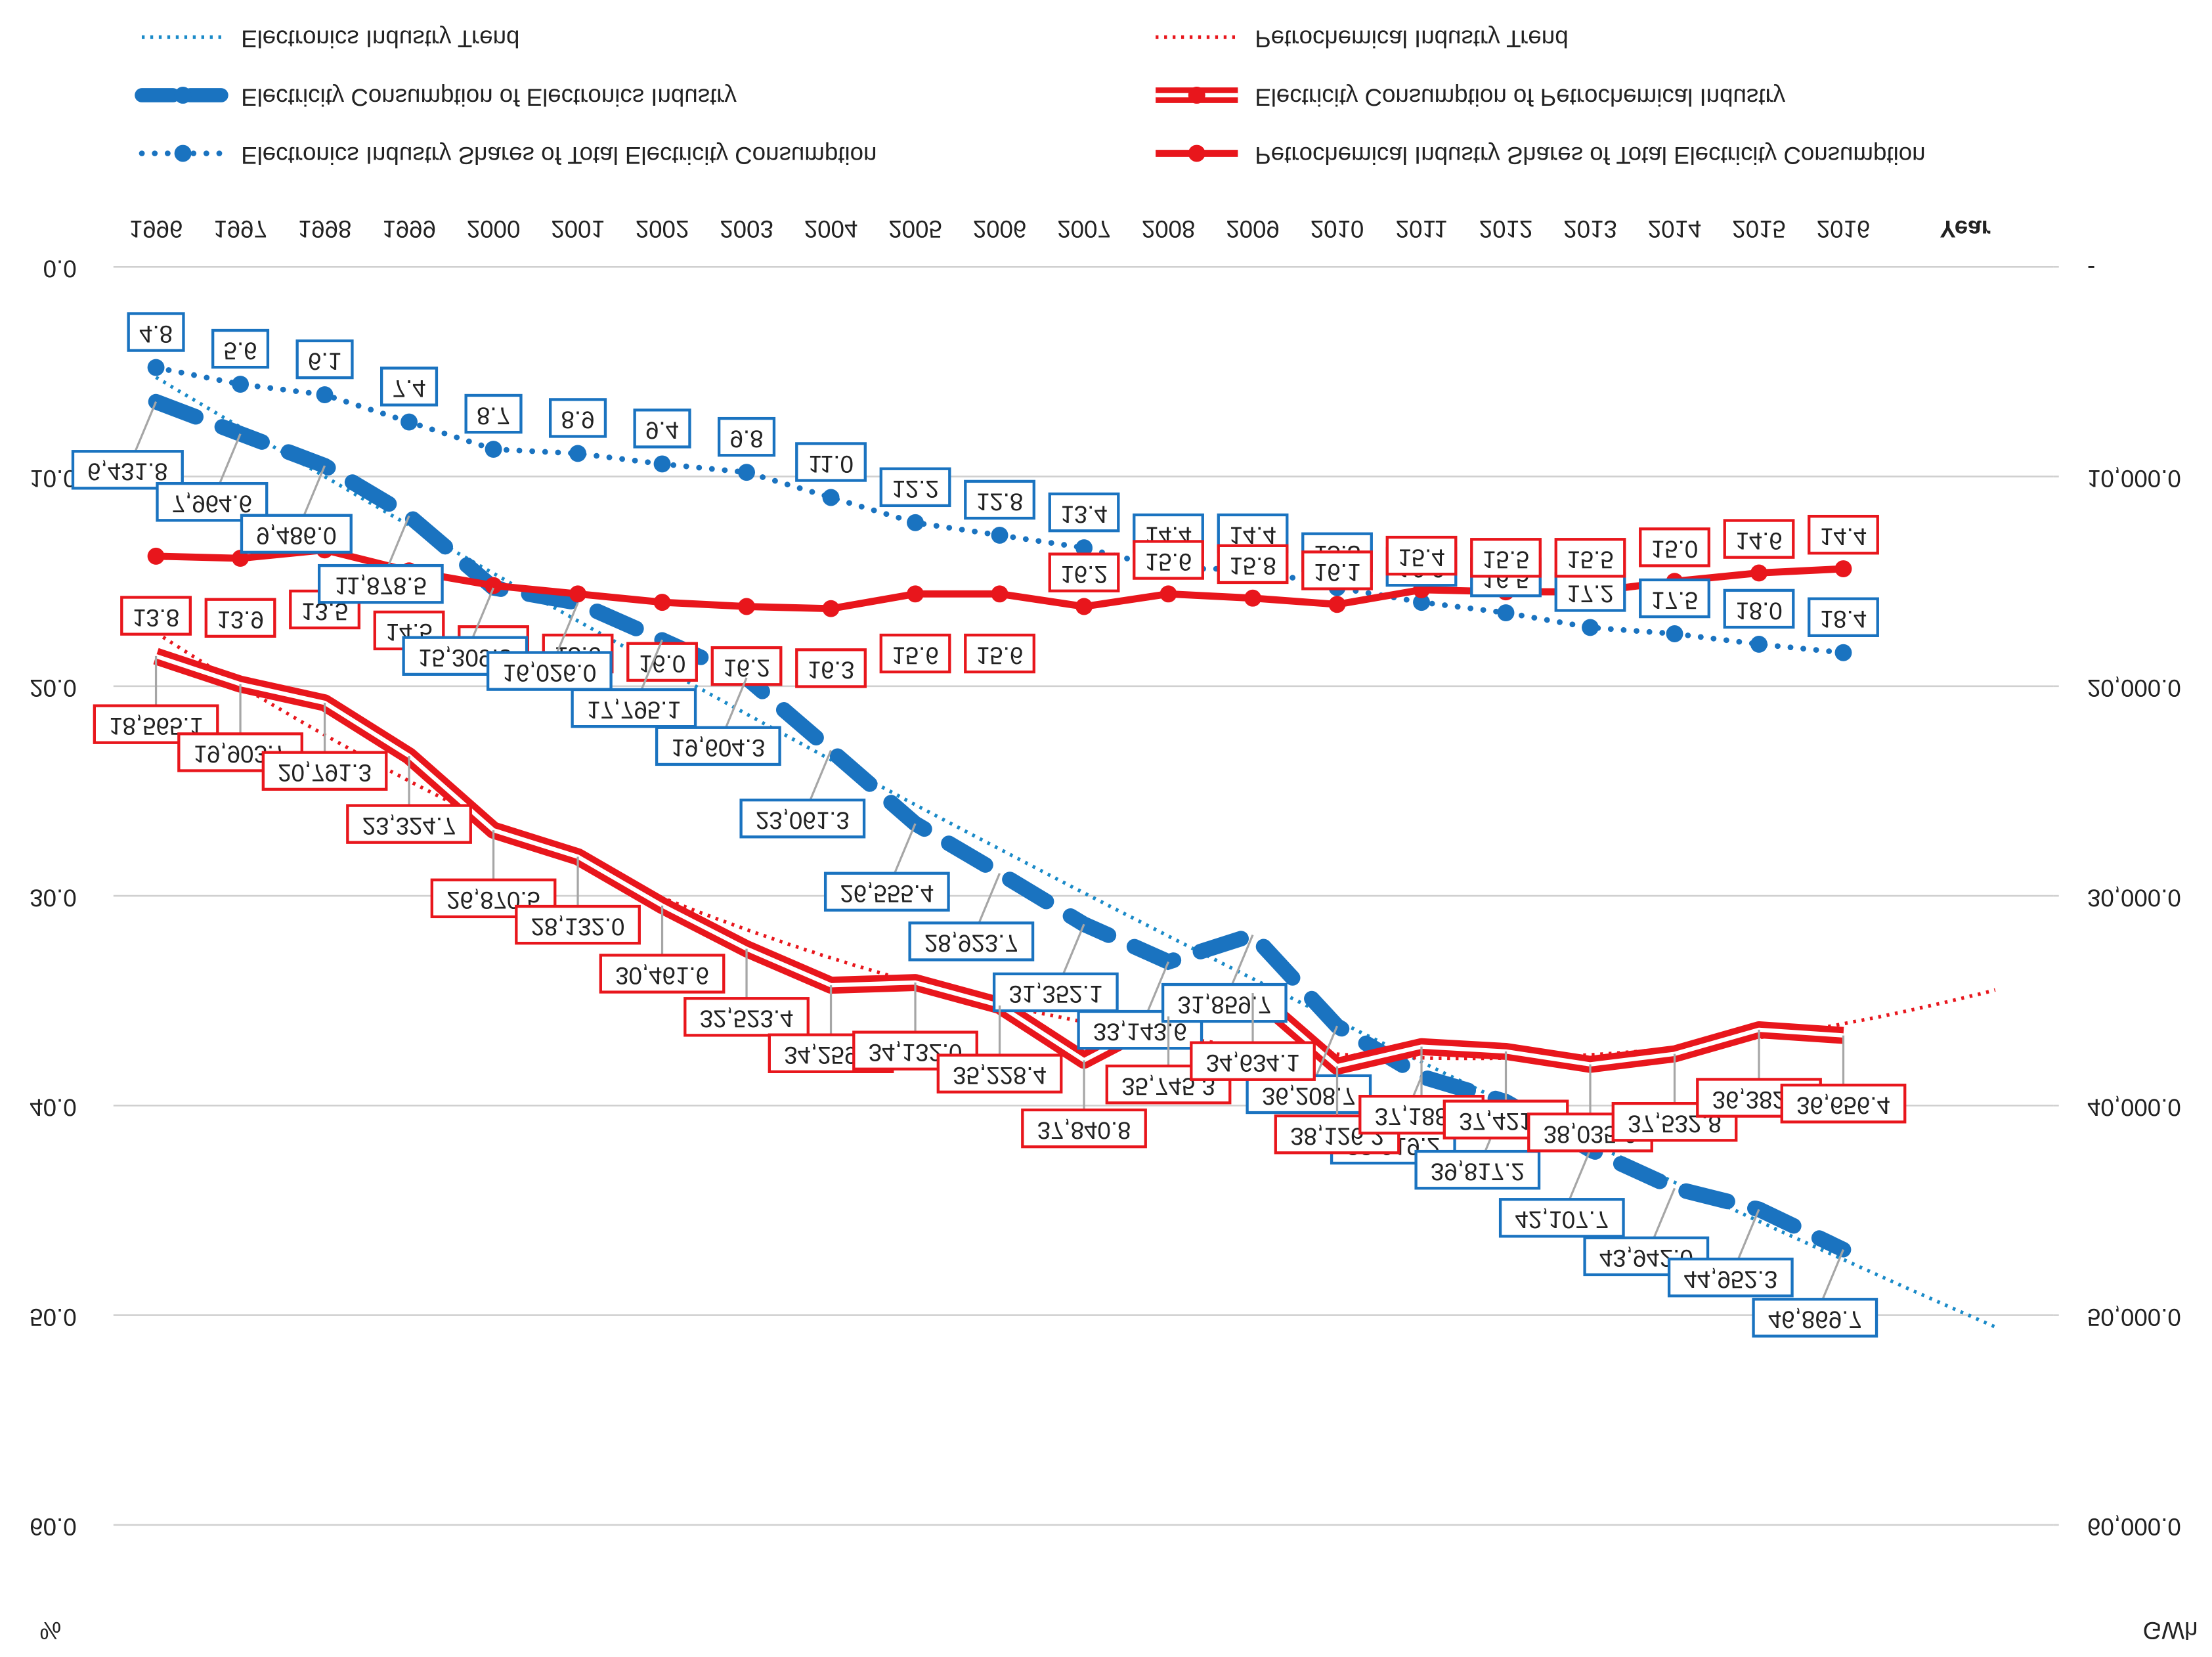  What do you see at coordinates (1309, 1095) in the screenshot?
I see `data-label: 36,208.7` at bounding box center [1309, 1095].